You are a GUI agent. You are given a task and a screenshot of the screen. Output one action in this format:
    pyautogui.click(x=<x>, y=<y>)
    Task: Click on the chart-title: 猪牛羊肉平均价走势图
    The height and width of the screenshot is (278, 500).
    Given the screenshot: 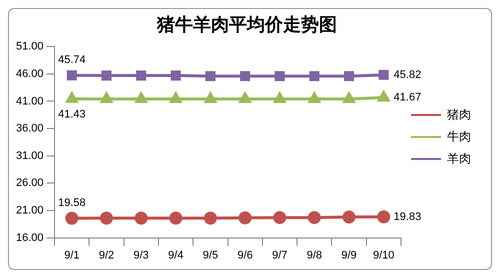 What is the action you would take?
    pyautogui.click(x=246, y=25)
    